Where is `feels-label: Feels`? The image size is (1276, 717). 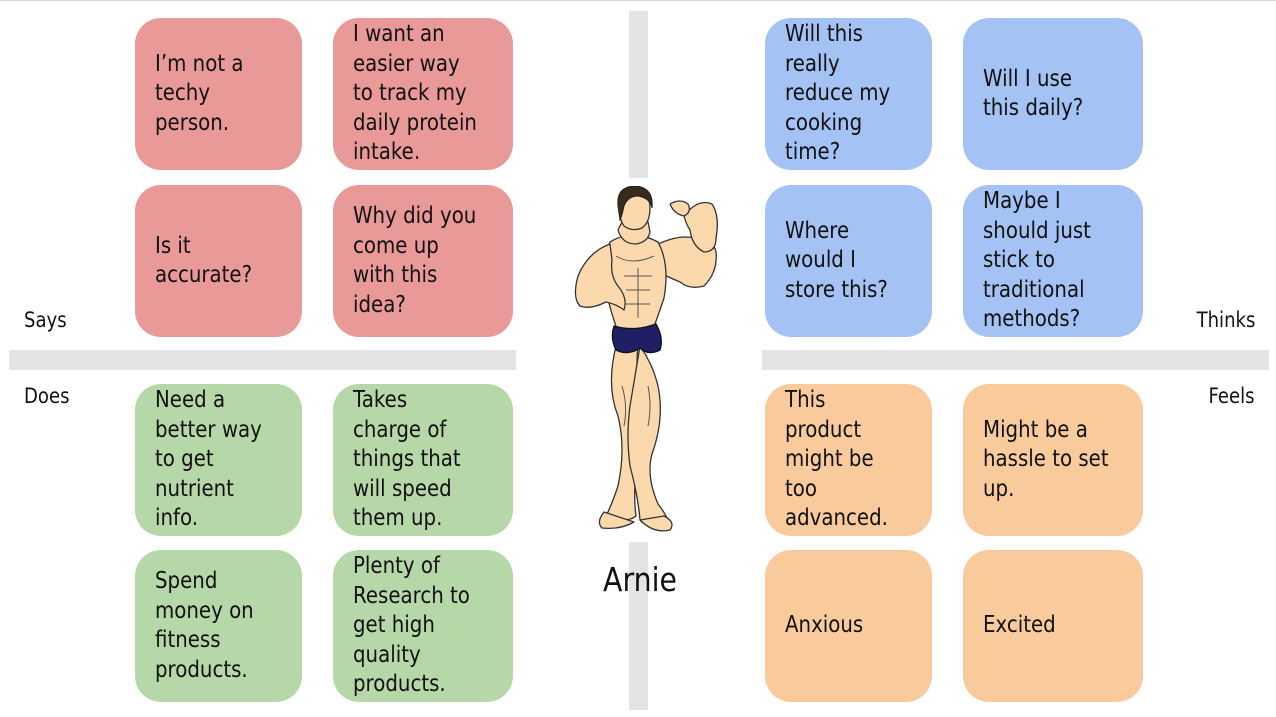
feels-label: Feels is located at coordinates (1231, 396).